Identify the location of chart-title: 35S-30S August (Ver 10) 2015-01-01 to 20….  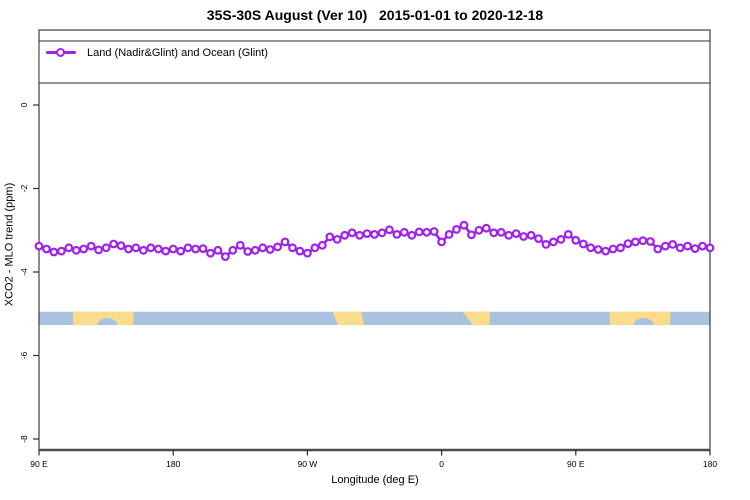
(375, 15).